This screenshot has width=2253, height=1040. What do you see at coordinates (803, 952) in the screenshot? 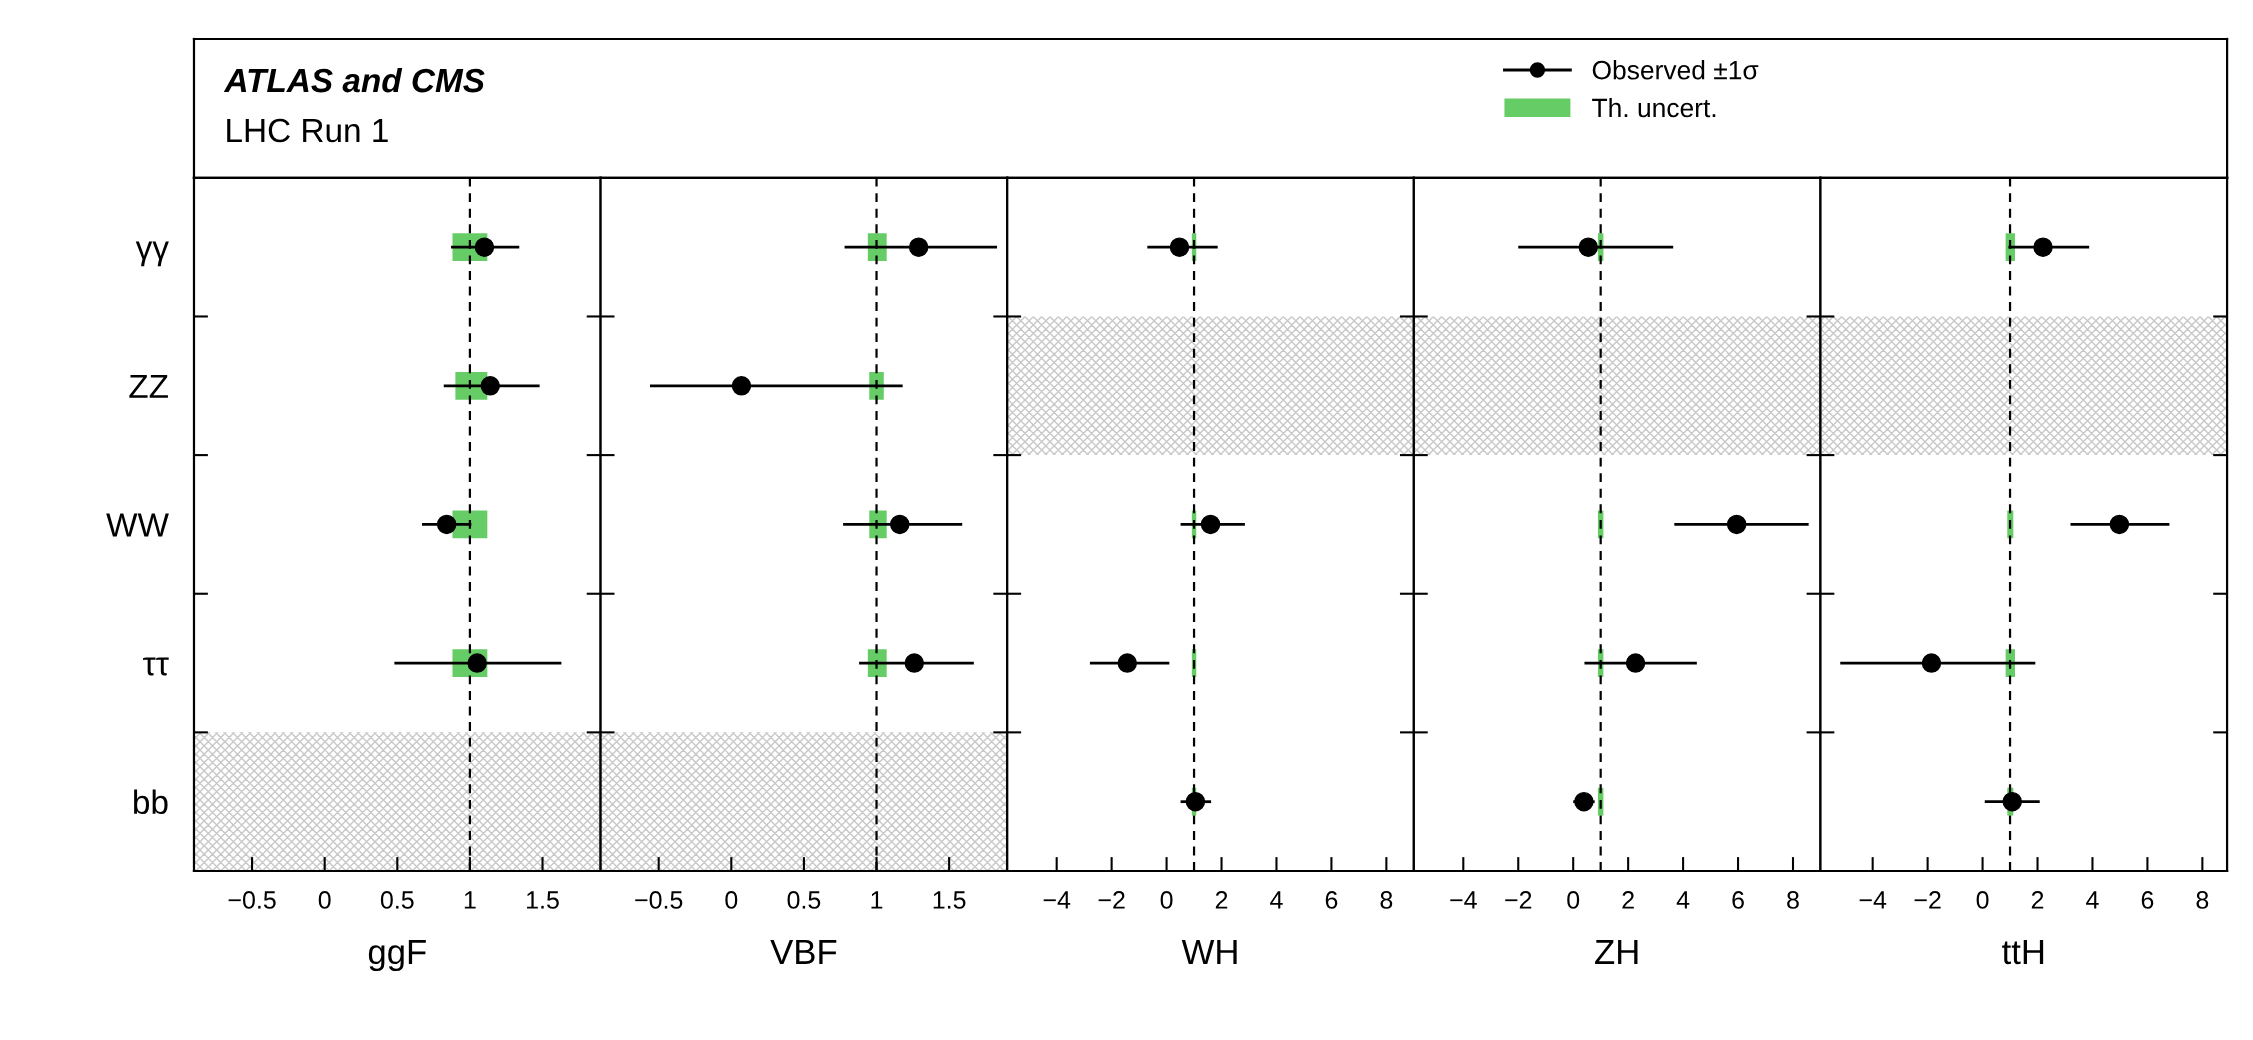
I see `x-axis-title: VBF` at bounding box center [803, 952].